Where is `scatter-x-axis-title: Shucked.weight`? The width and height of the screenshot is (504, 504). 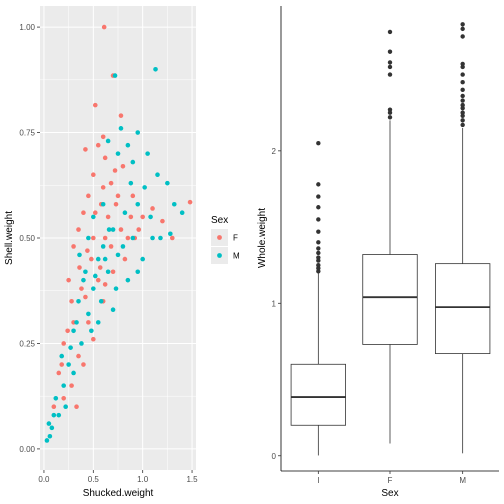 scatter-x-axis-title: Shucked.weight is located at coordinates (118, 493).